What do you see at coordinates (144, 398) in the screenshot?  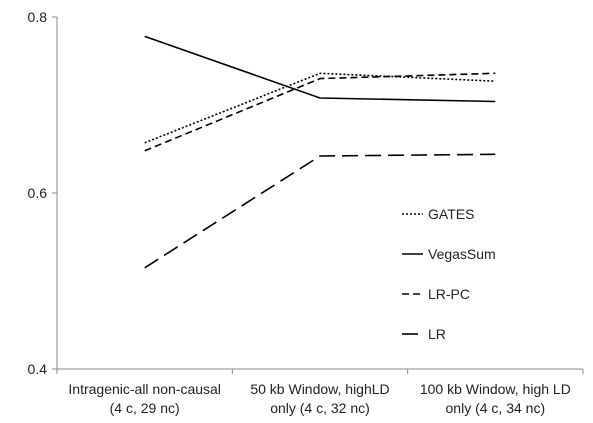 I see `x-tick-label: Intragenic-all non-causal (4 c, 29 nc)` at bounding box center [144, 398].